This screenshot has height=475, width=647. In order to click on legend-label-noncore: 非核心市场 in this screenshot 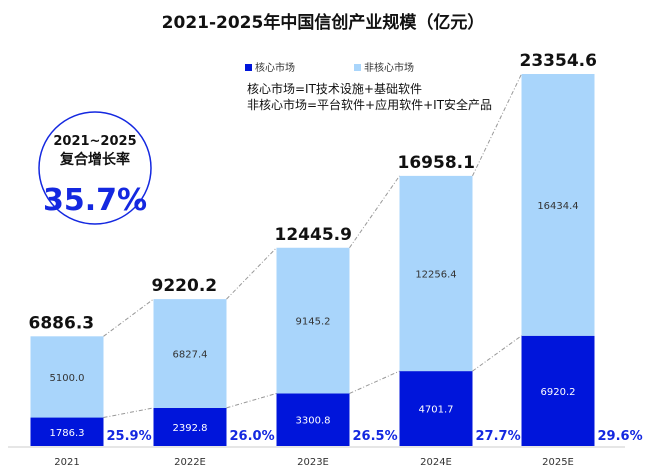, I will do `click(389, 67)`.